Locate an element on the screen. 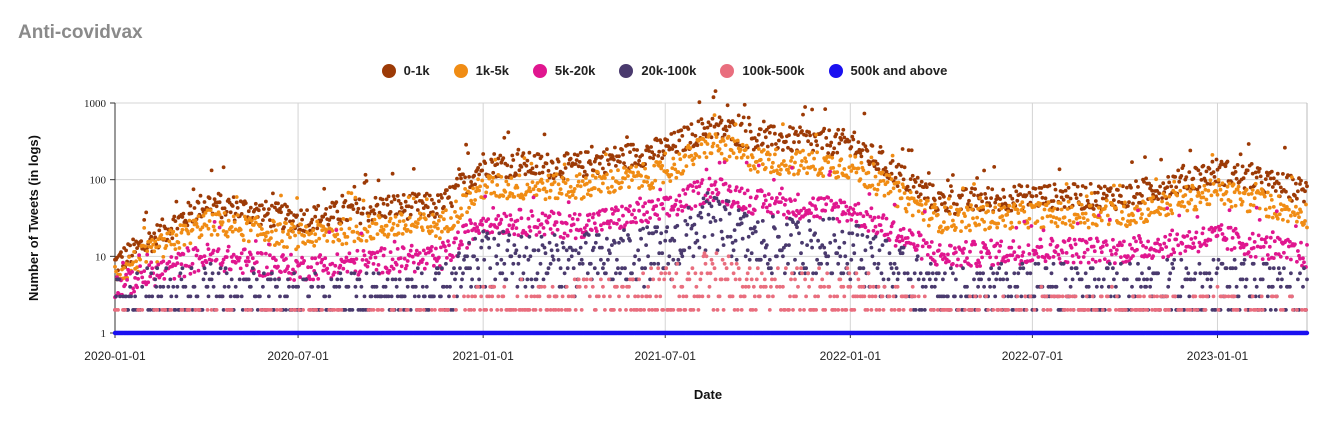 Image resolution: width=1329 pixels, height=426 pixels. legend-item: 500k and above is located at coordinates (887, 70).